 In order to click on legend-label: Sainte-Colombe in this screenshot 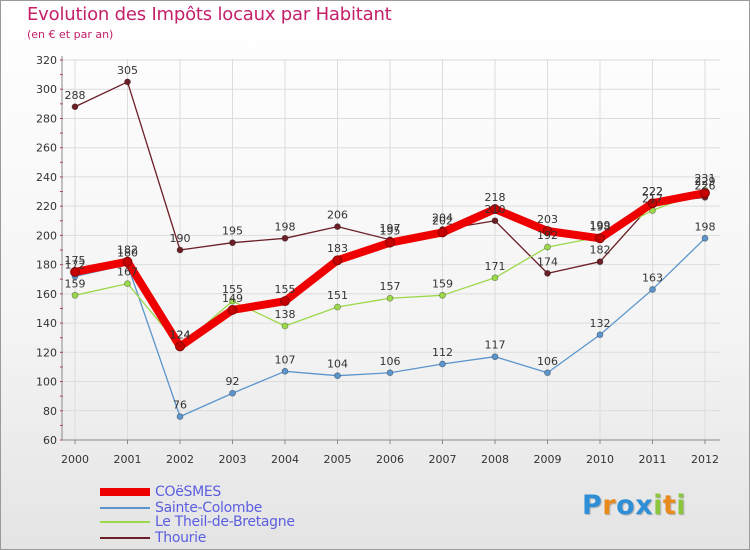, I will do `click(209, 508)`.